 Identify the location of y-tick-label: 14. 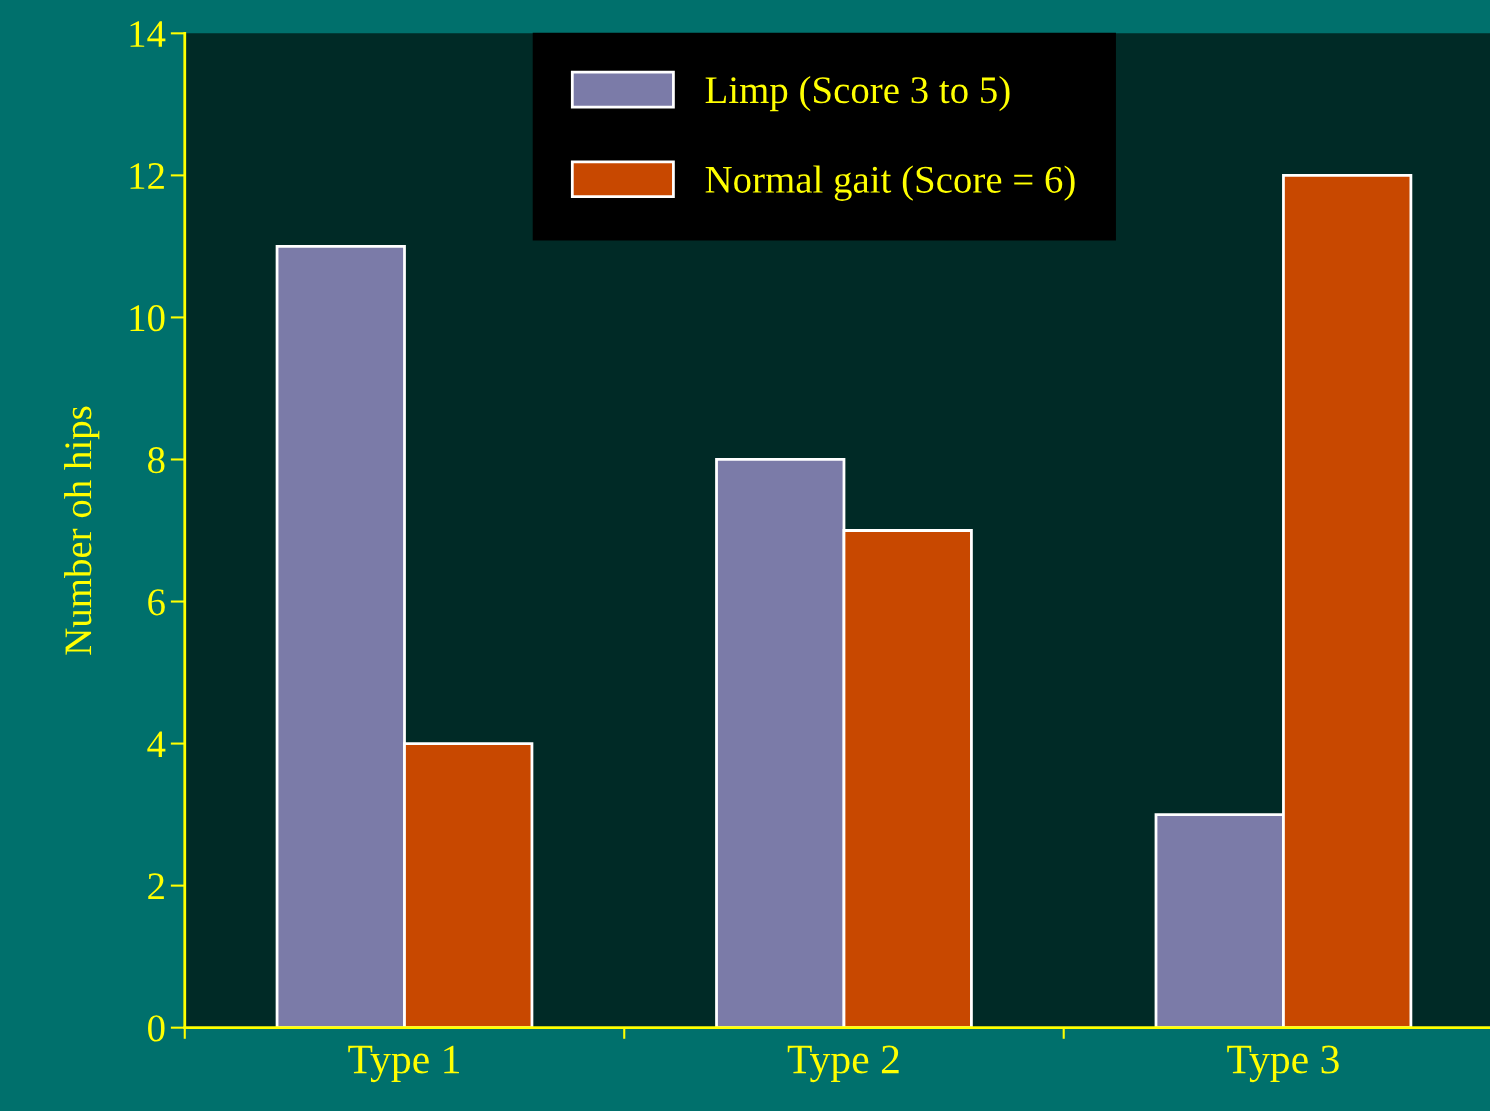
(148, 34).